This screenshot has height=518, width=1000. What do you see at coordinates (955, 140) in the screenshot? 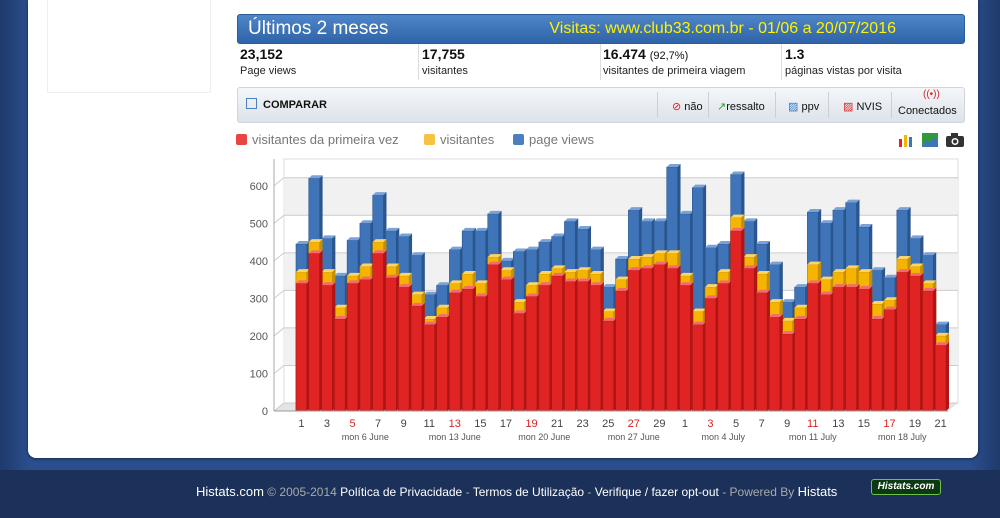
I see `camera-icon` at bounding box center [955, 140].